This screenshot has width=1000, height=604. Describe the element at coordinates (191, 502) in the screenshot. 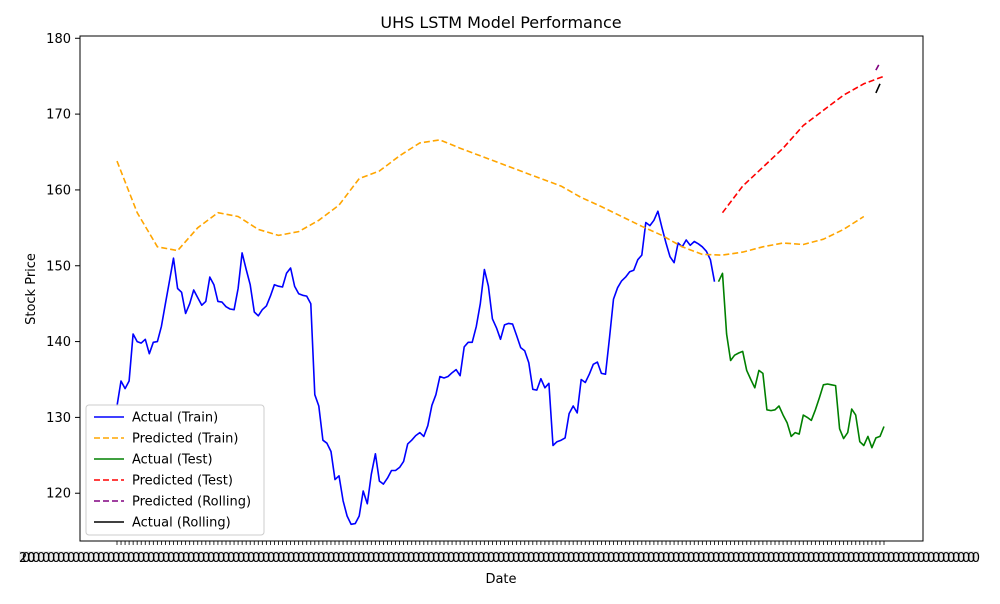

I see `legend-label: Predicted (Rolling)` at that location.